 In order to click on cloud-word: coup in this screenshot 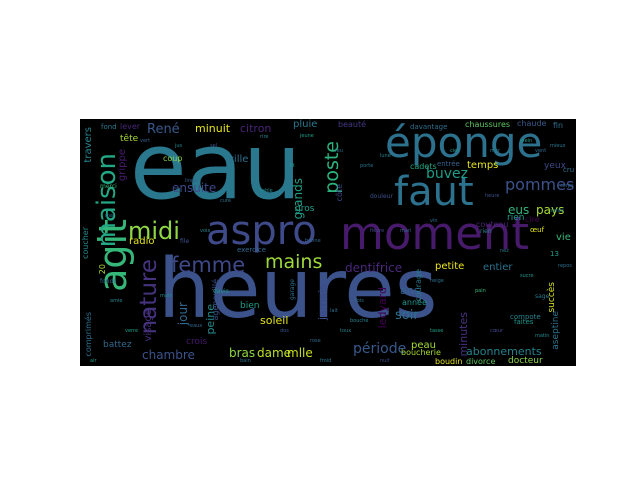, I will do `click(173, 158)`.